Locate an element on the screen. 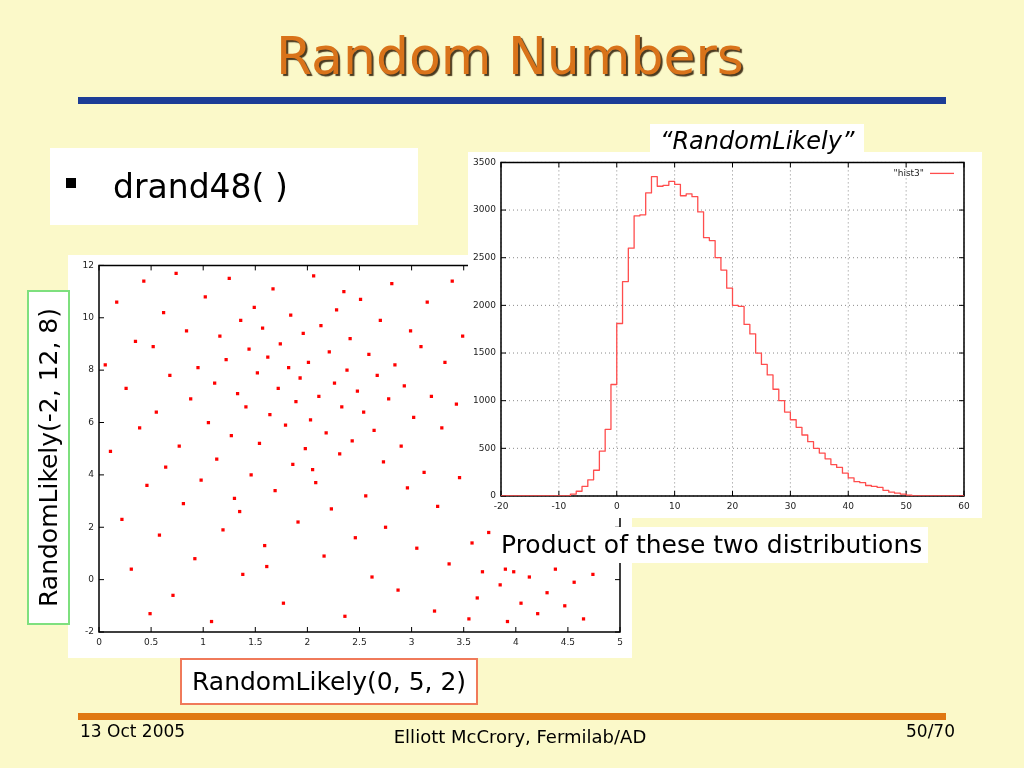 This screenshot has height=768, width=1024. y-tick-label: -2 is located at coordinates (89, 631).